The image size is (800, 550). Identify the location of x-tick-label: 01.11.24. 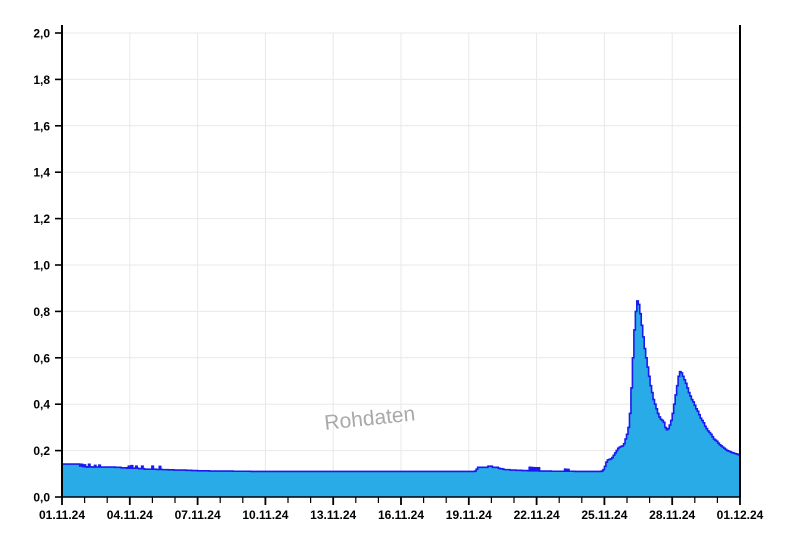
(62, 515).